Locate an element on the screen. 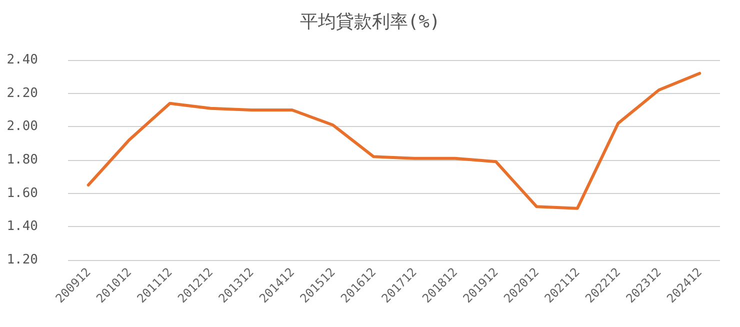 The height and width of the screenshot is (327, 740). y-tick-label: 2.40 is located at coordinates (22, 60).